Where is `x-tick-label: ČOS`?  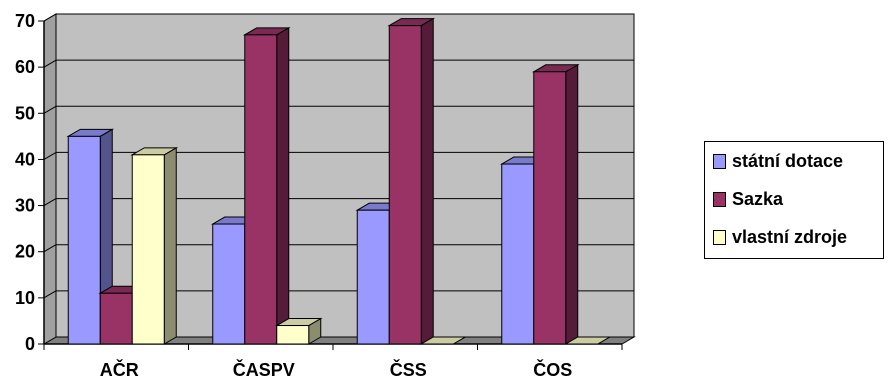 x-tick-label: ČOS is located at coordinates (552, 369).